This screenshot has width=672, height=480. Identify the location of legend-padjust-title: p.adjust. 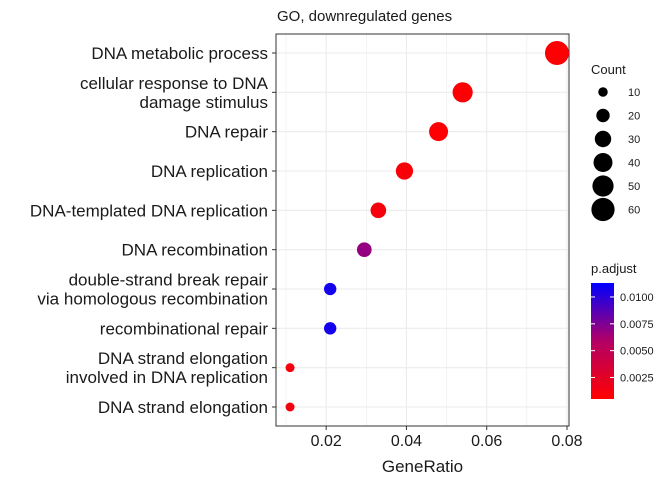
(614, 268).